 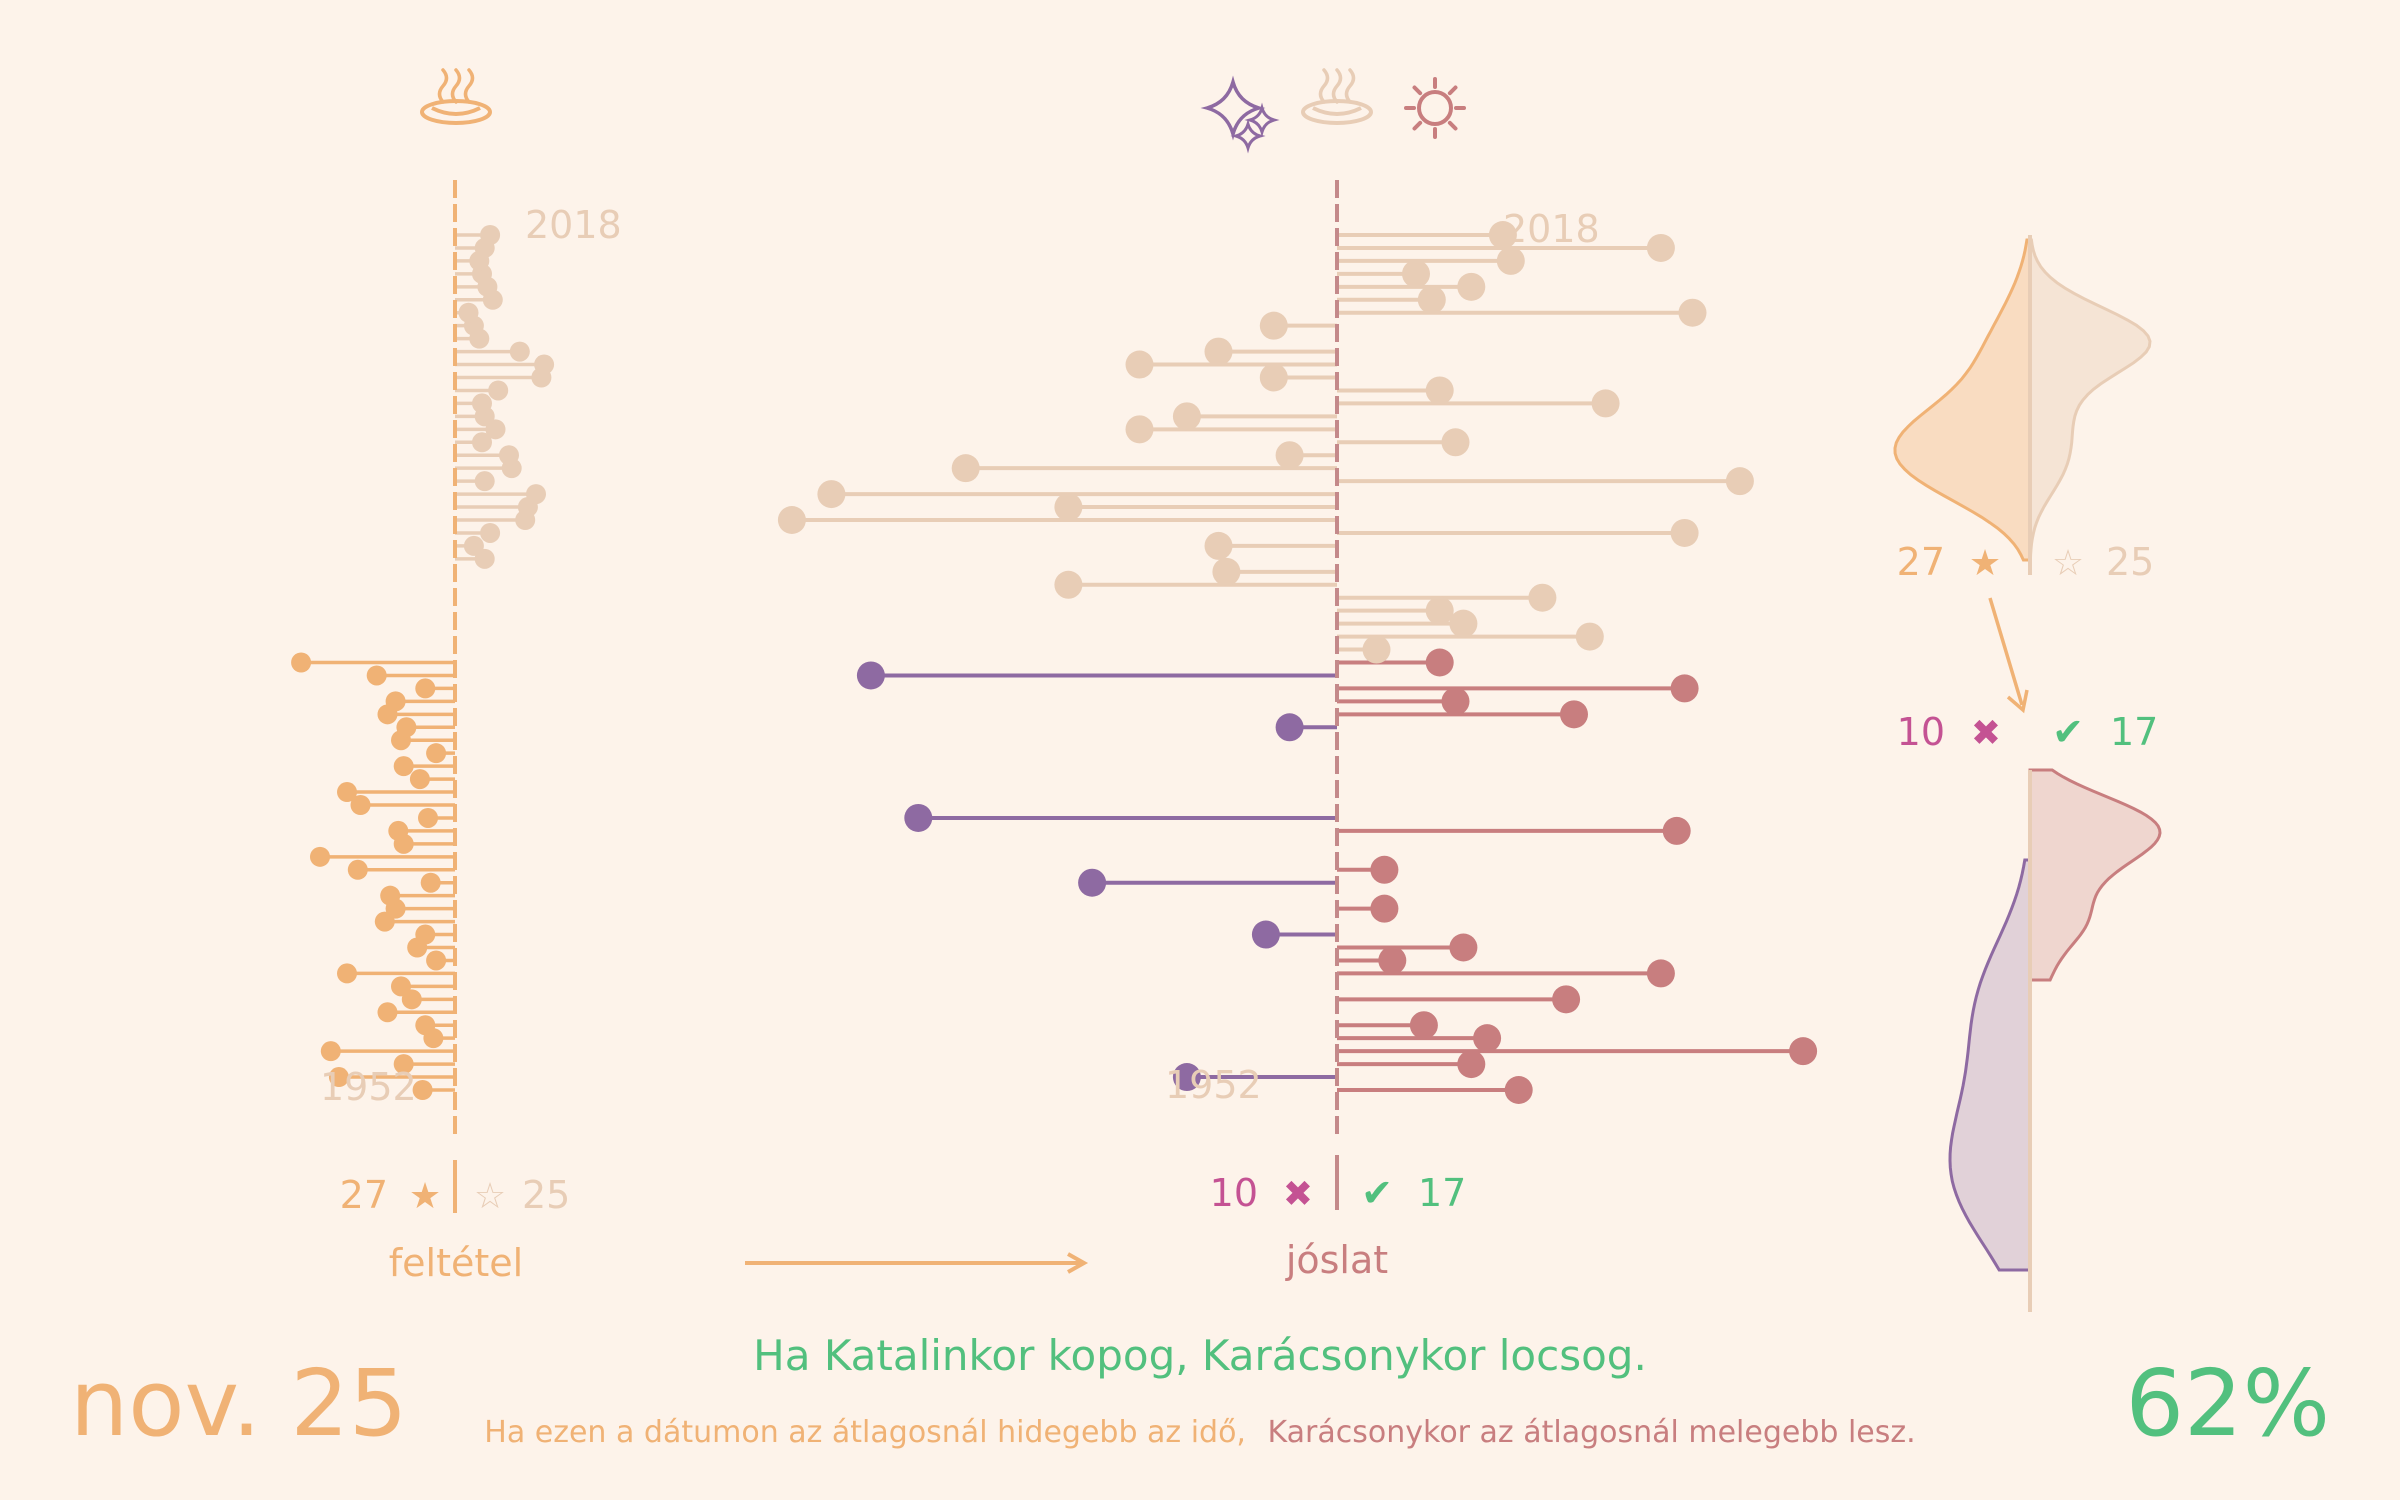 What do you see at coordinates (347, 973) in the screenshot?
I see `condition-dot-1961` at bounding box center [347, 973].